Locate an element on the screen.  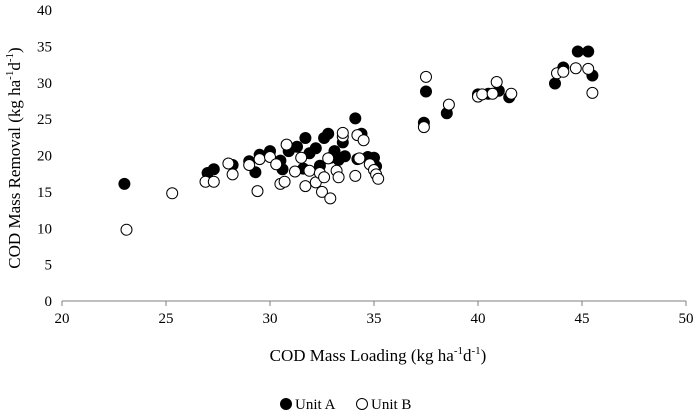
x-tick-label: 50 is located at coordinates (686, 319).